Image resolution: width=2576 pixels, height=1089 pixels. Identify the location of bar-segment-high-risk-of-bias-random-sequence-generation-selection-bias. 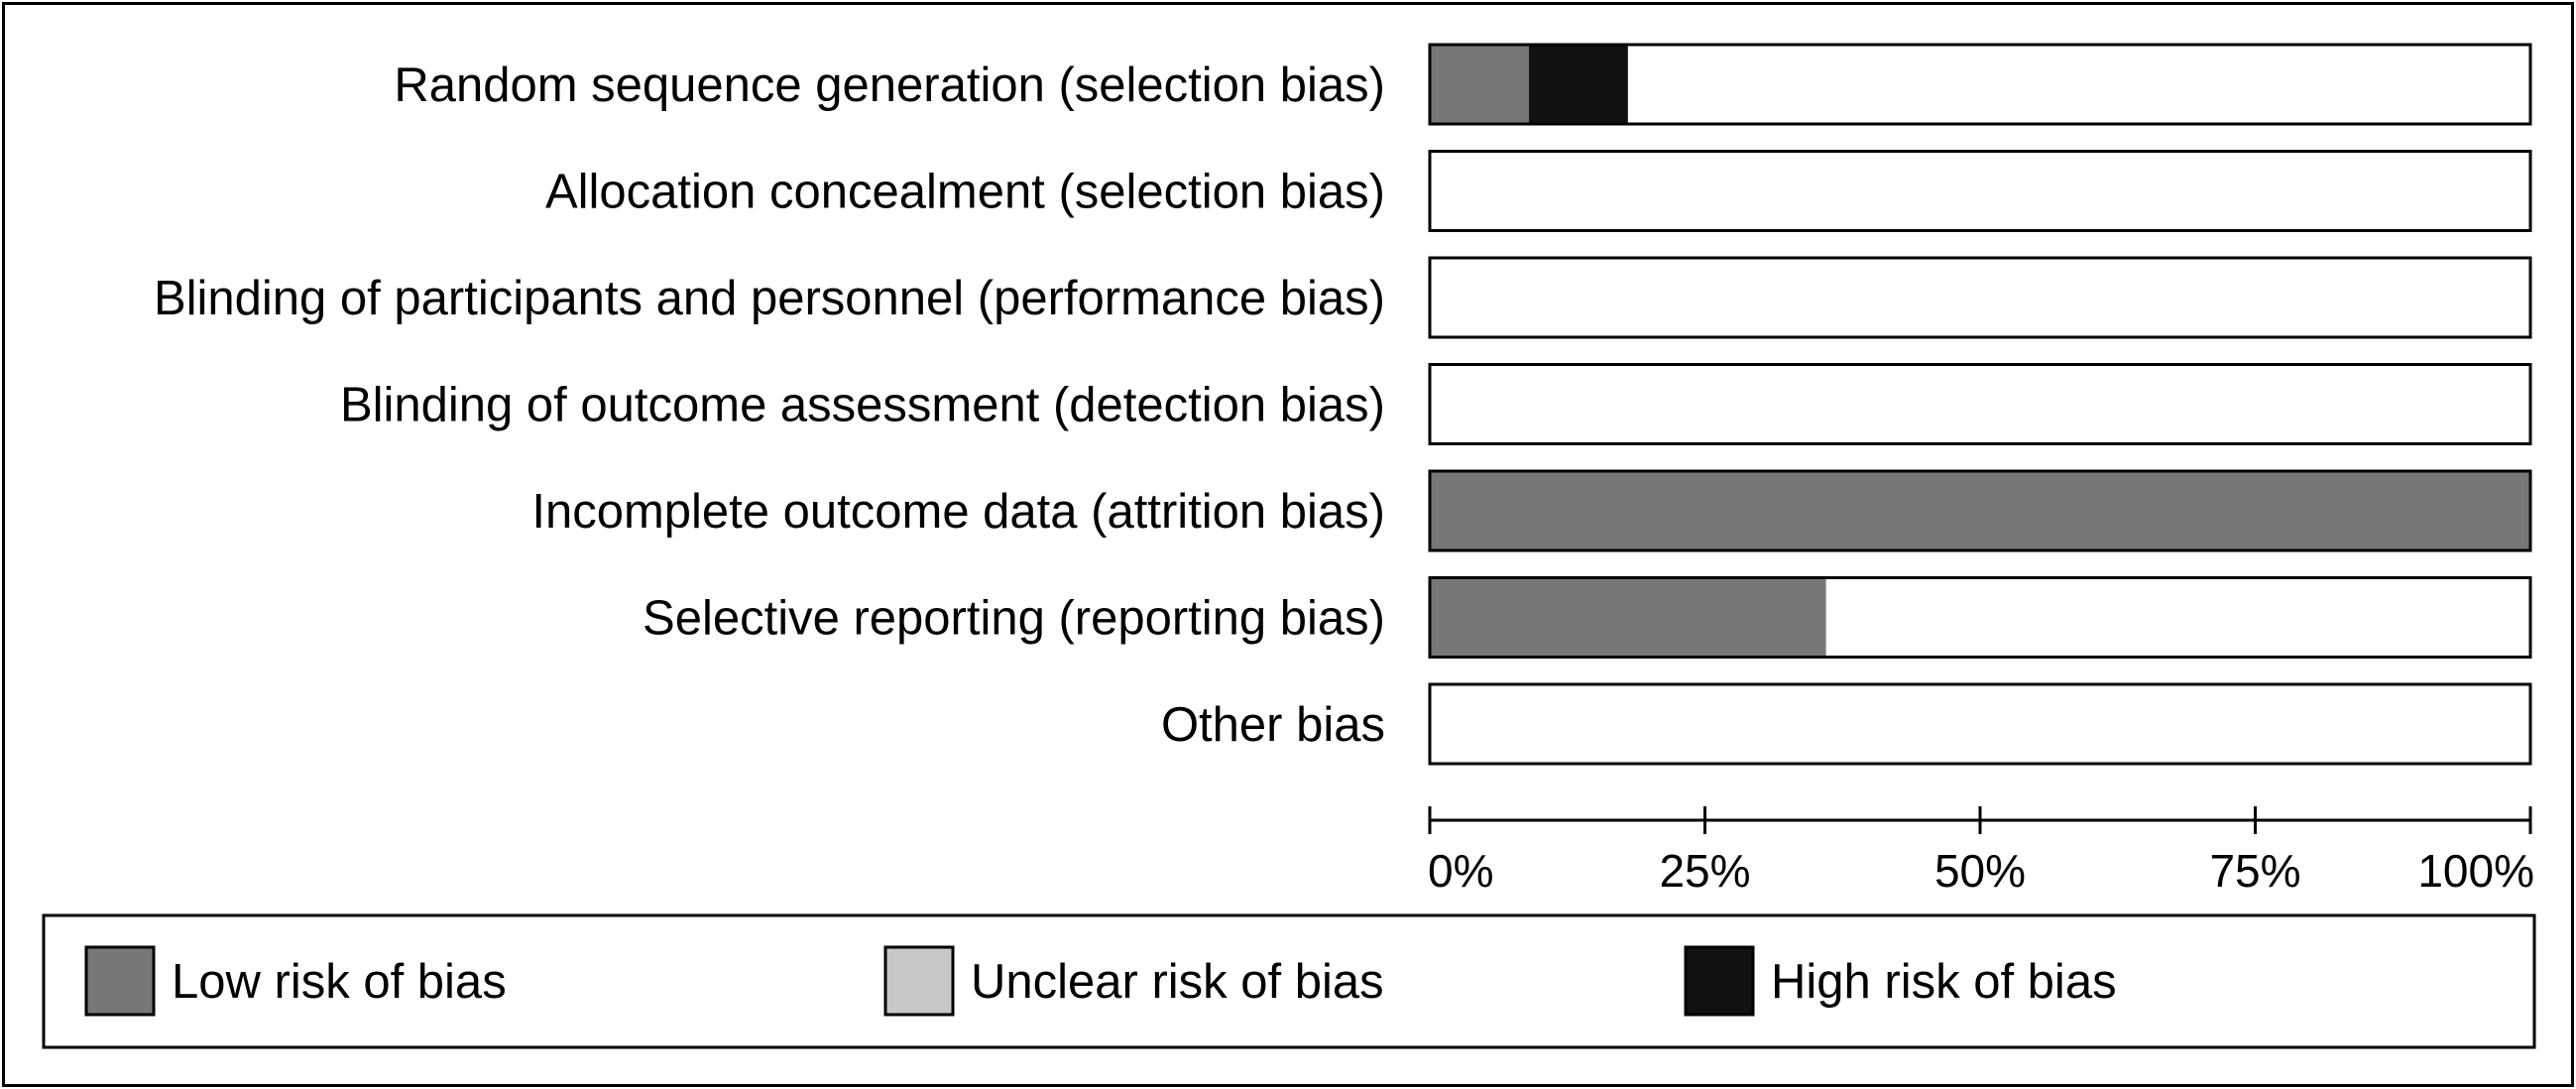
(1578, 84).